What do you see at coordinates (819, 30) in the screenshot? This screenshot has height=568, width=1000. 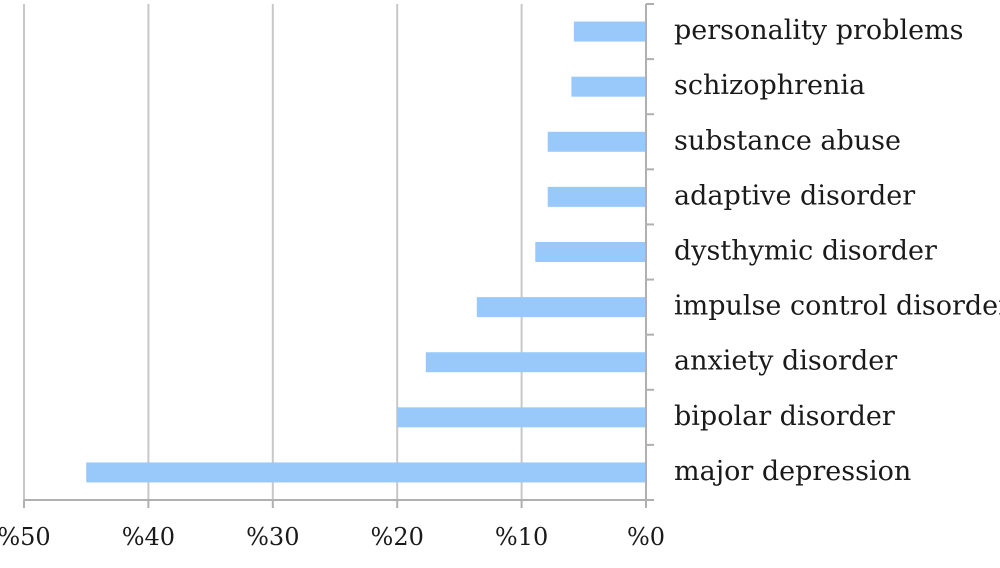 I see `category-label: personality problems` at bounding box center [819, 30].